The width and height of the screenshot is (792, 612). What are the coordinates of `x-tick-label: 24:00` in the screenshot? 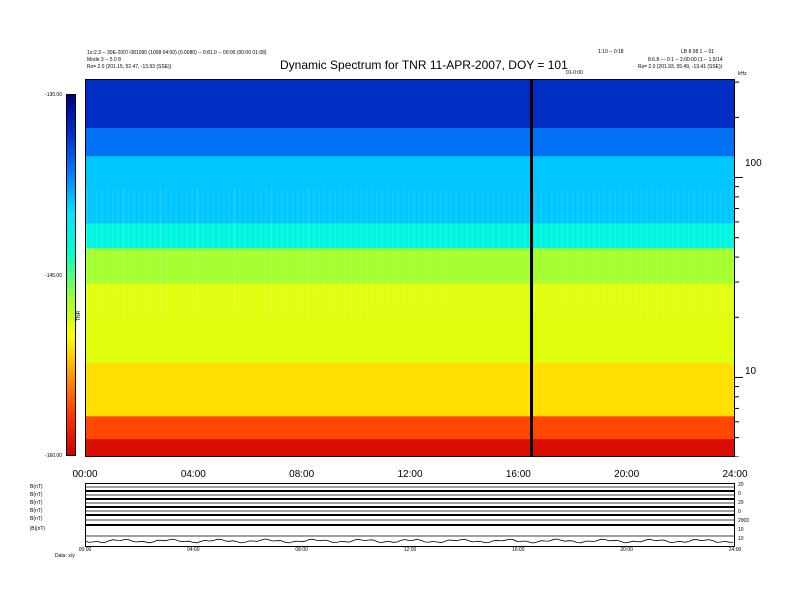 It's located at (735, 474).